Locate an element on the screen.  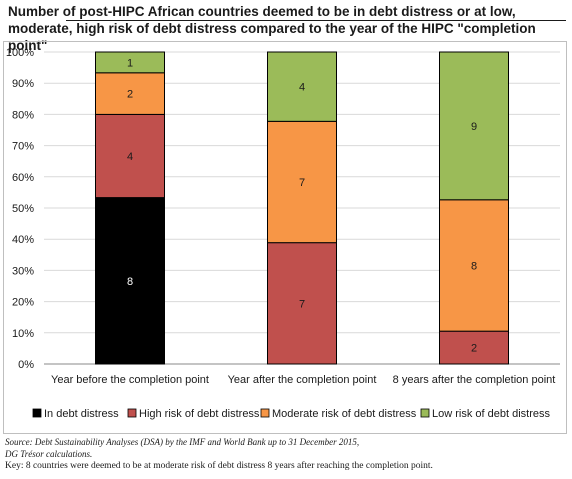
legend-label: High risk of debt distress is located at coordinates (199, 414).